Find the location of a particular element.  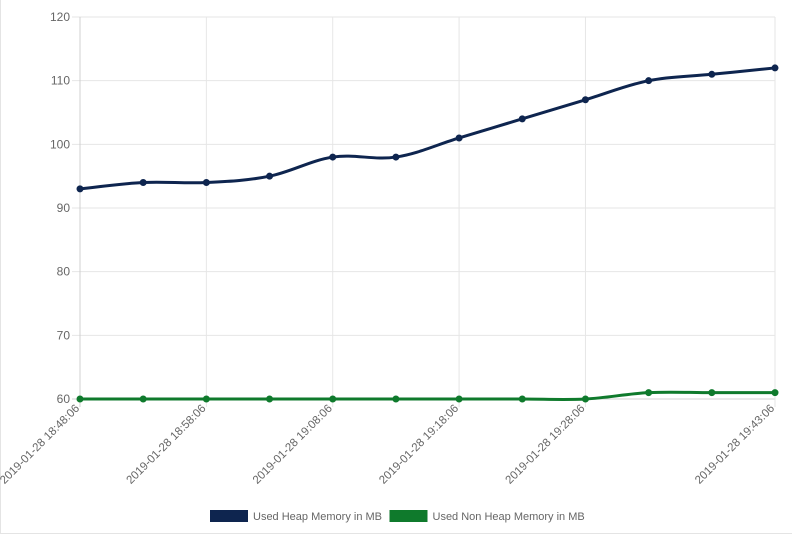

x-tick-label: 2019-01-28 19:18:06 is located at coordinates (419, 445).